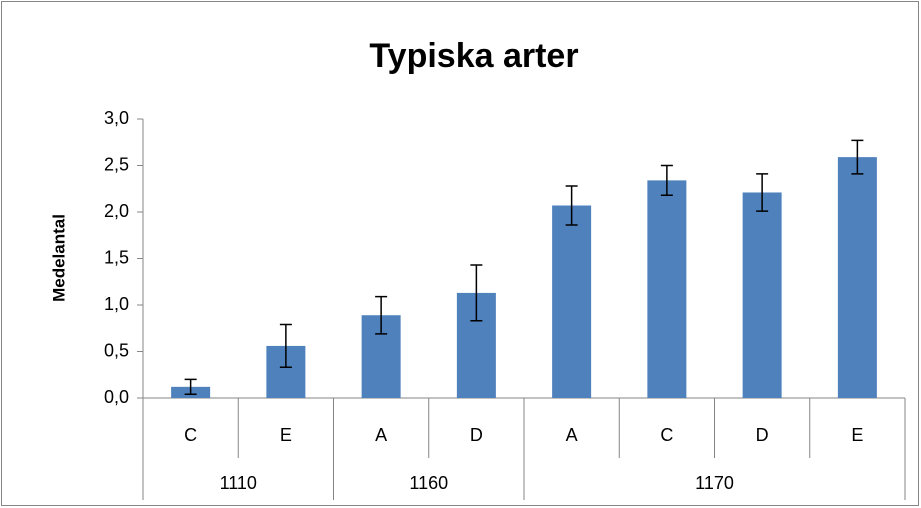 Image resolution: width=921 pixels, height=508 pixels. I want to click on chart-title: Typiska arter, so click(473, 56).